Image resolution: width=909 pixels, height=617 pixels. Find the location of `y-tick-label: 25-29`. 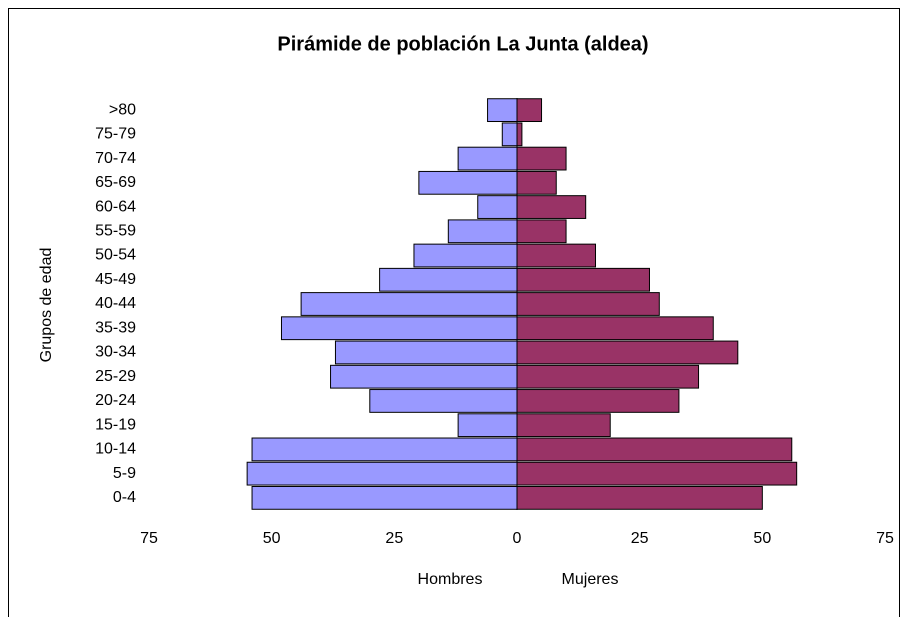

y-tick-label: 25-29 is located at coordinates (115, 376).